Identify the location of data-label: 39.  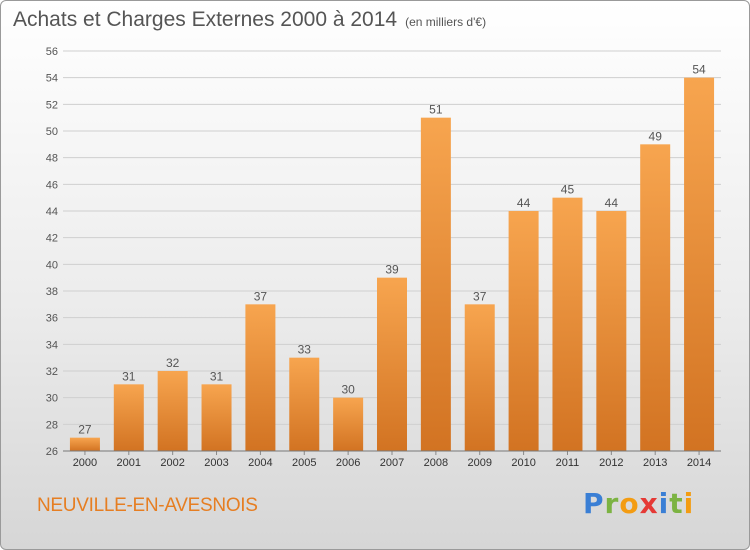
(392, 270).